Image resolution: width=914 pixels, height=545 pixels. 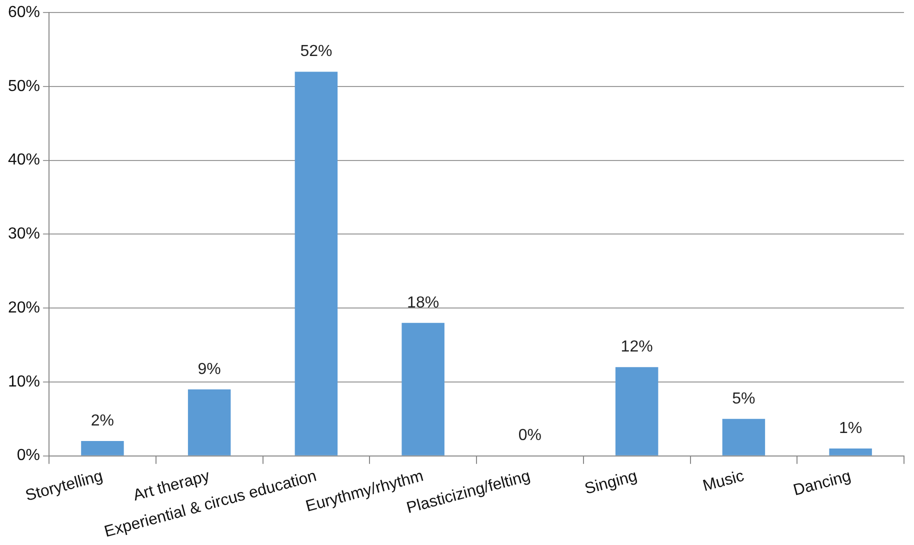 I want to click on data-label: 18%, so click(x=423, y=303).